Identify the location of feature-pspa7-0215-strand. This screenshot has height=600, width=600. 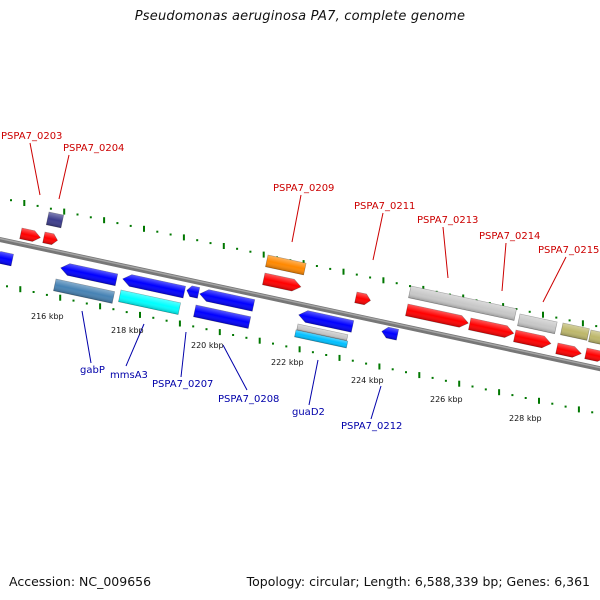
(532, 339).